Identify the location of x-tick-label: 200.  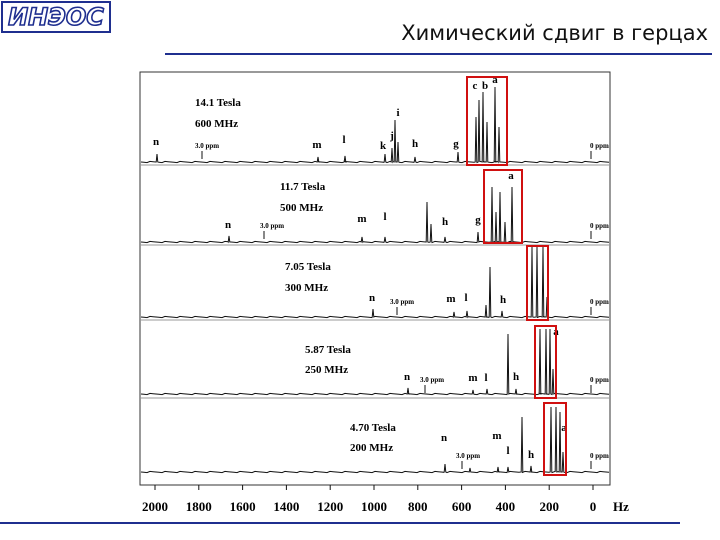
(549, 506).